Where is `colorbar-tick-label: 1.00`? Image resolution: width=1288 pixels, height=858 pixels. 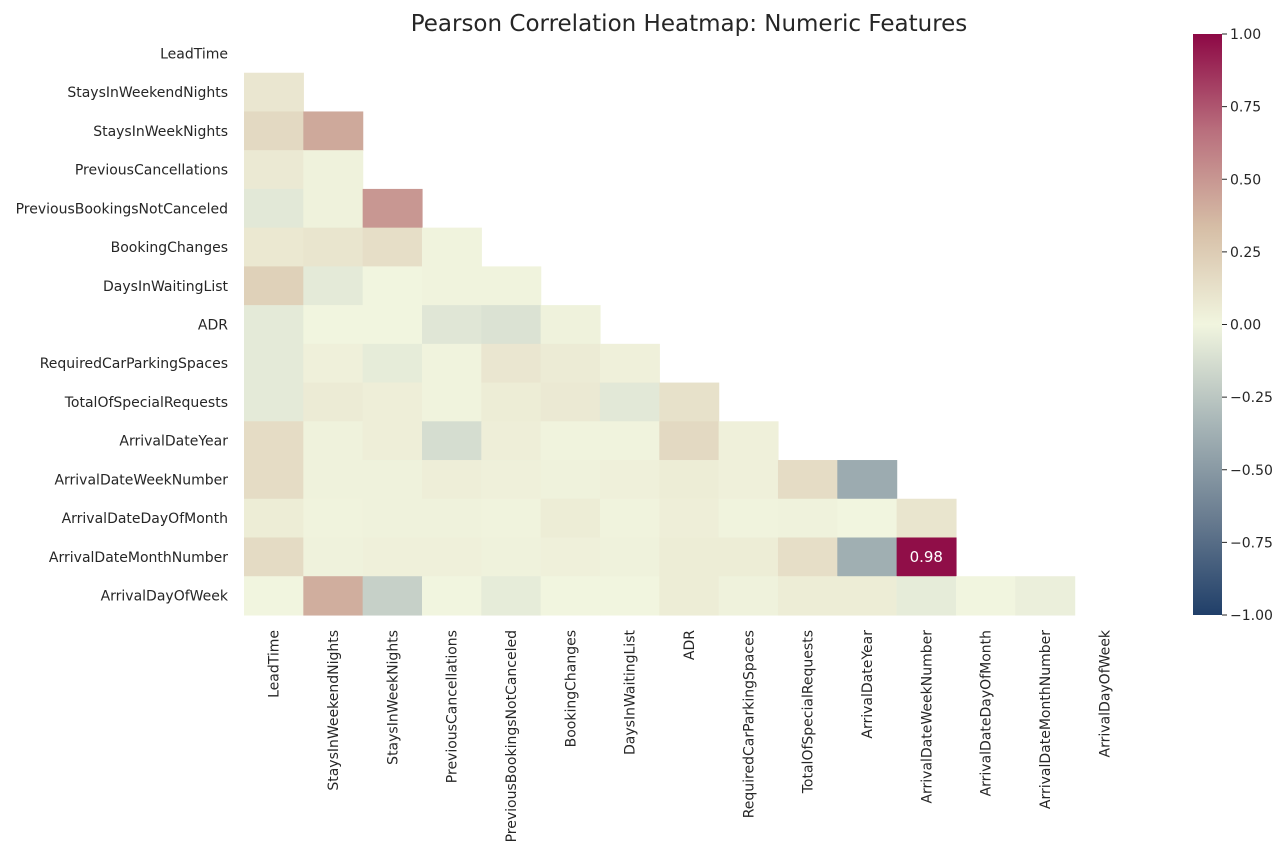
colorbar-tick-label: 1.00 is located at coordinates (1245, 35).